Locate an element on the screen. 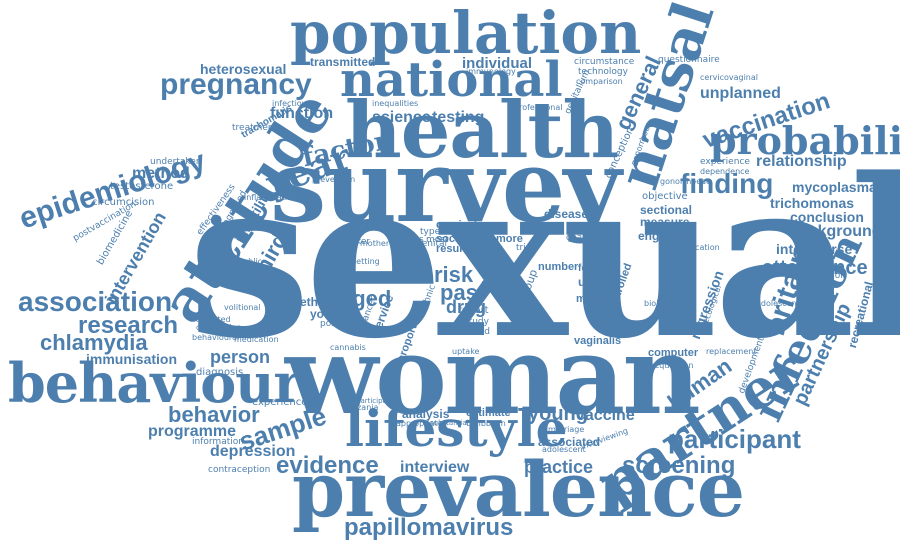 This screenshot has width=900, height=546. word-professional: professional is located at coordinates (538, 108).